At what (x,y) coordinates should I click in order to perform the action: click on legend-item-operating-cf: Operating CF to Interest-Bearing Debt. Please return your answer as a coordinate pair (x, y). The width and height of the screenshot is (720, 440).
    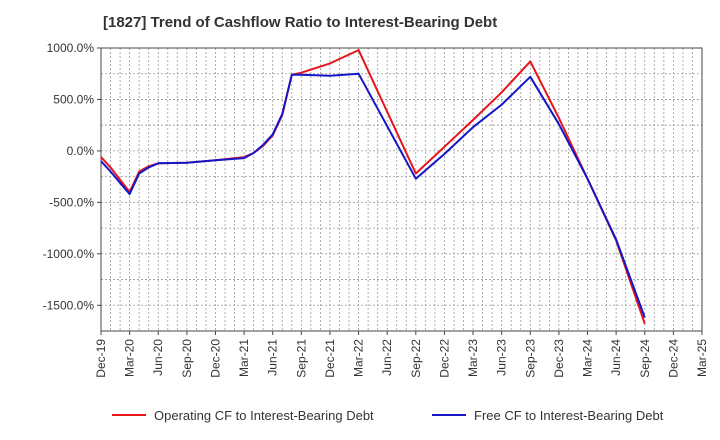
    Looking at the image, I should click on (243, 415).